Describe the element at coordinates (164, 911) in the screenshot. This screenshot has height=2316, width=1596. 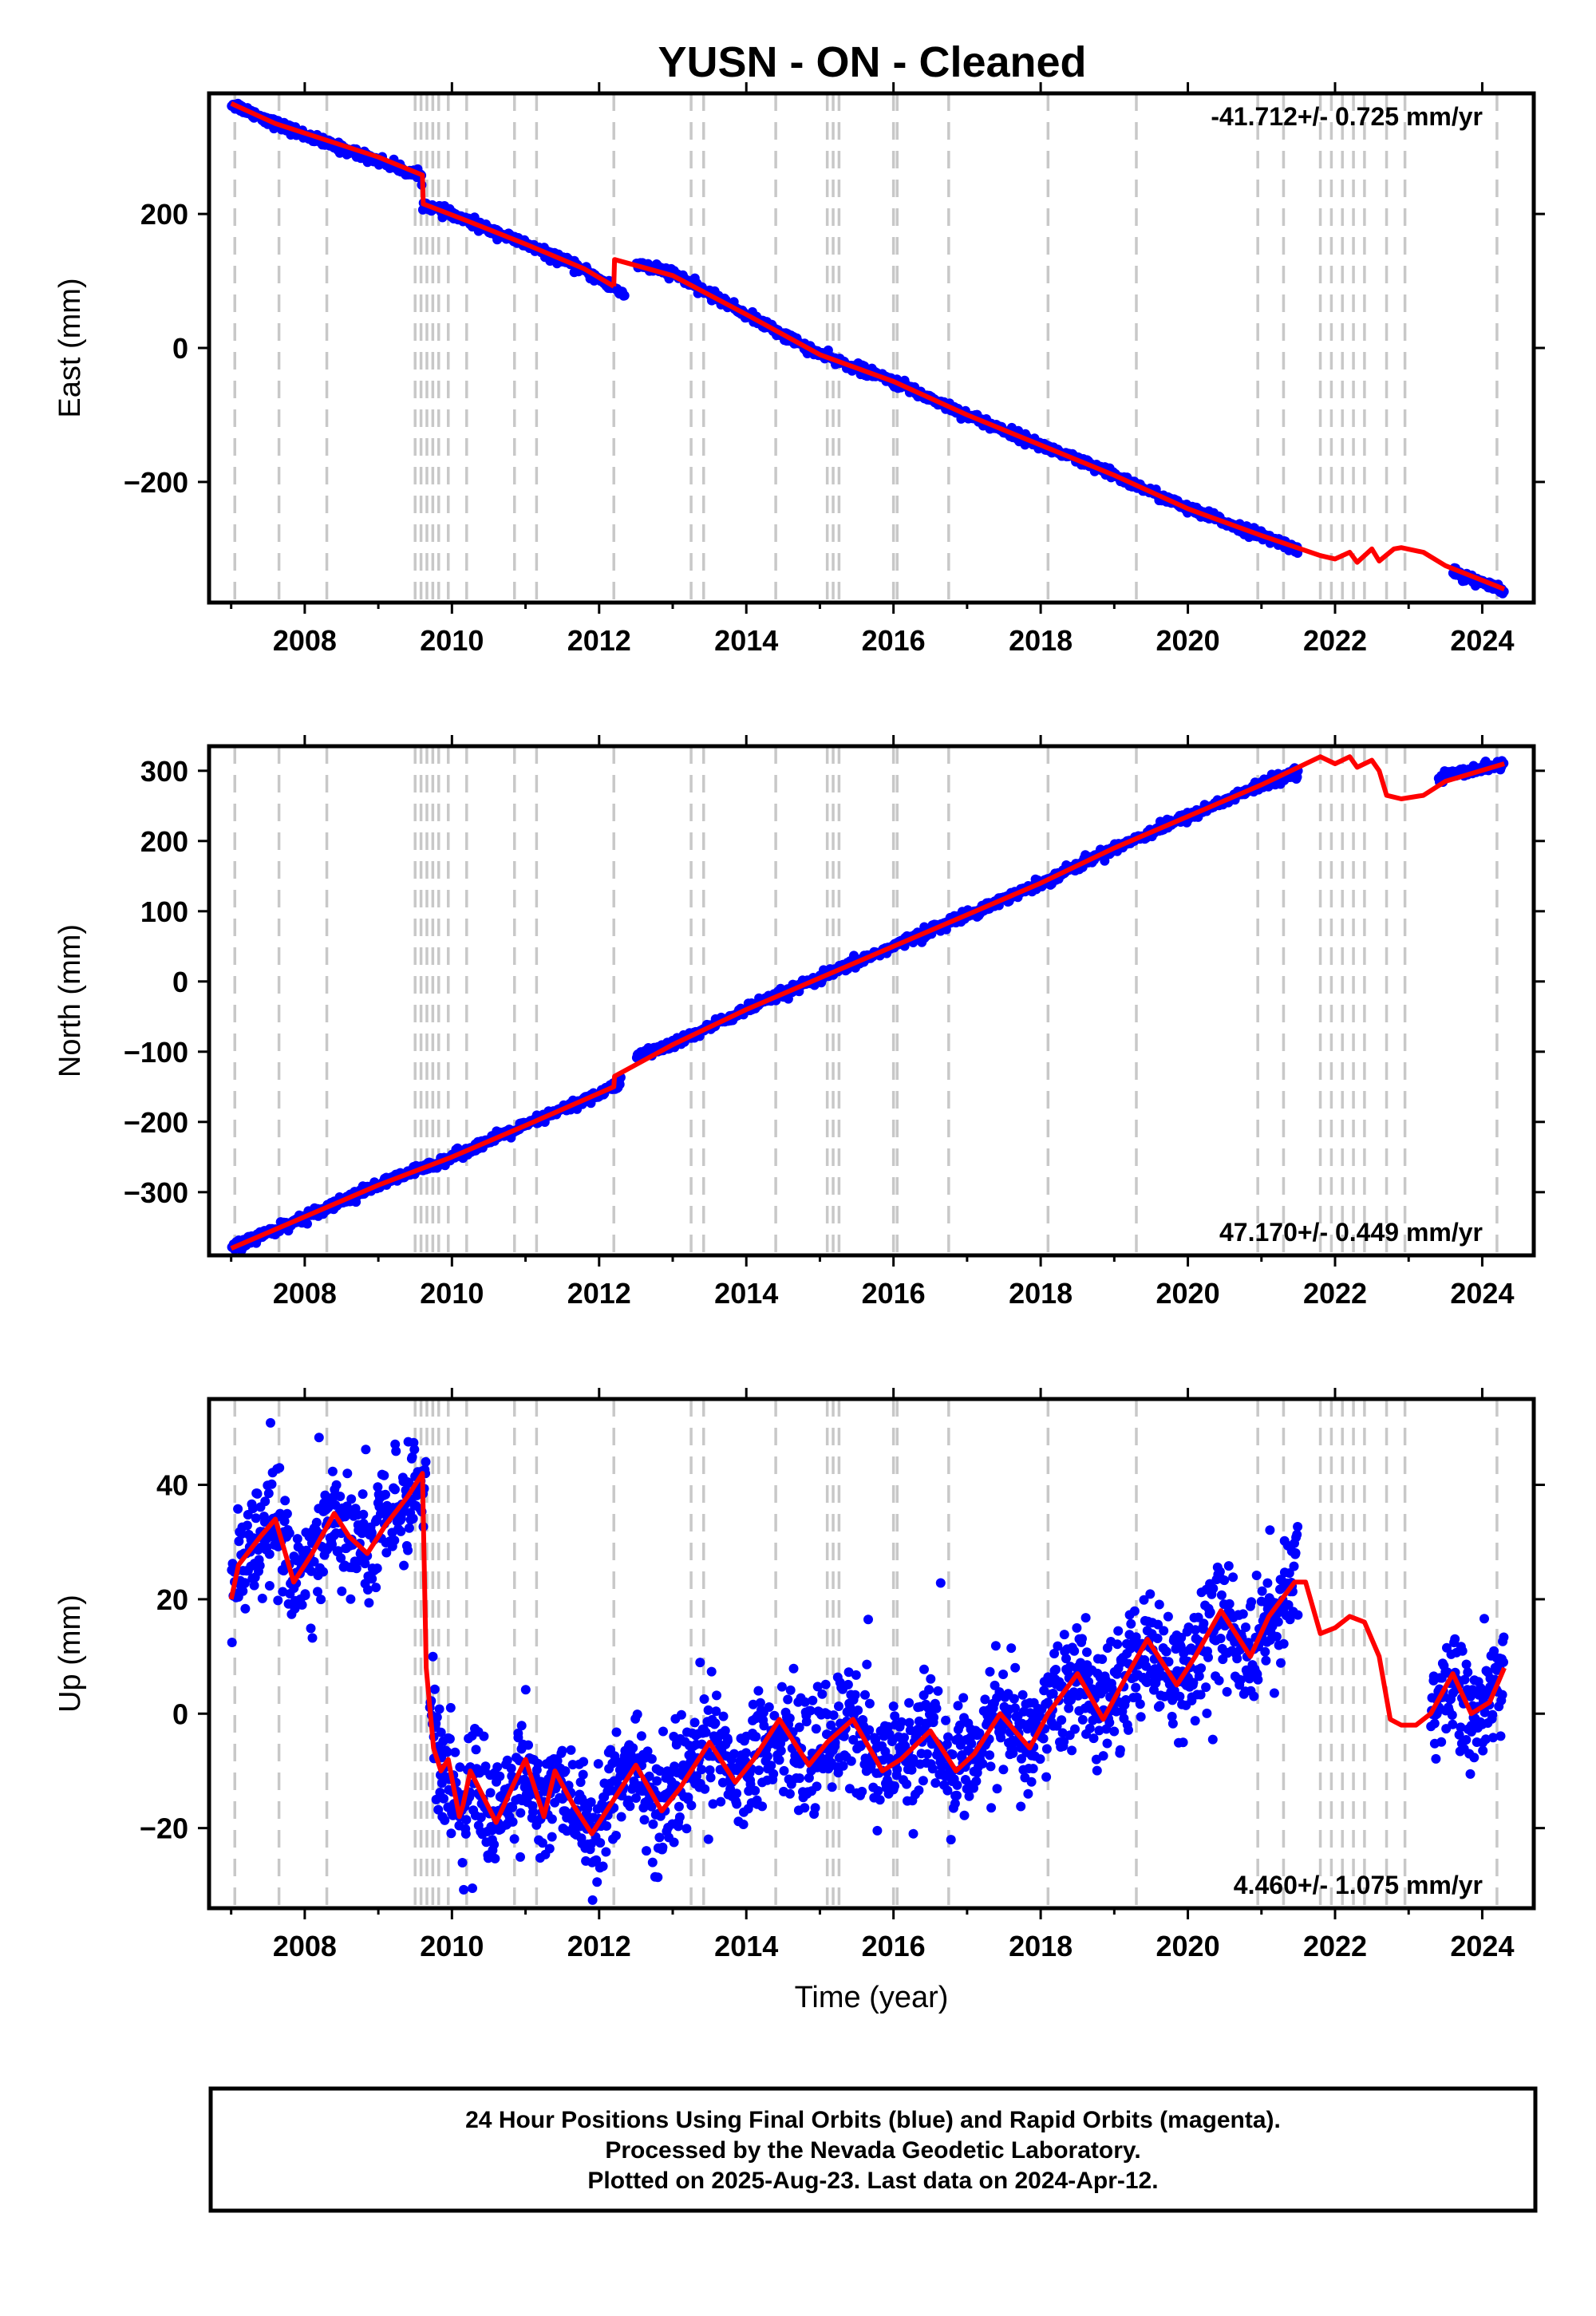
I see `y-tick-label: 100` at that location.